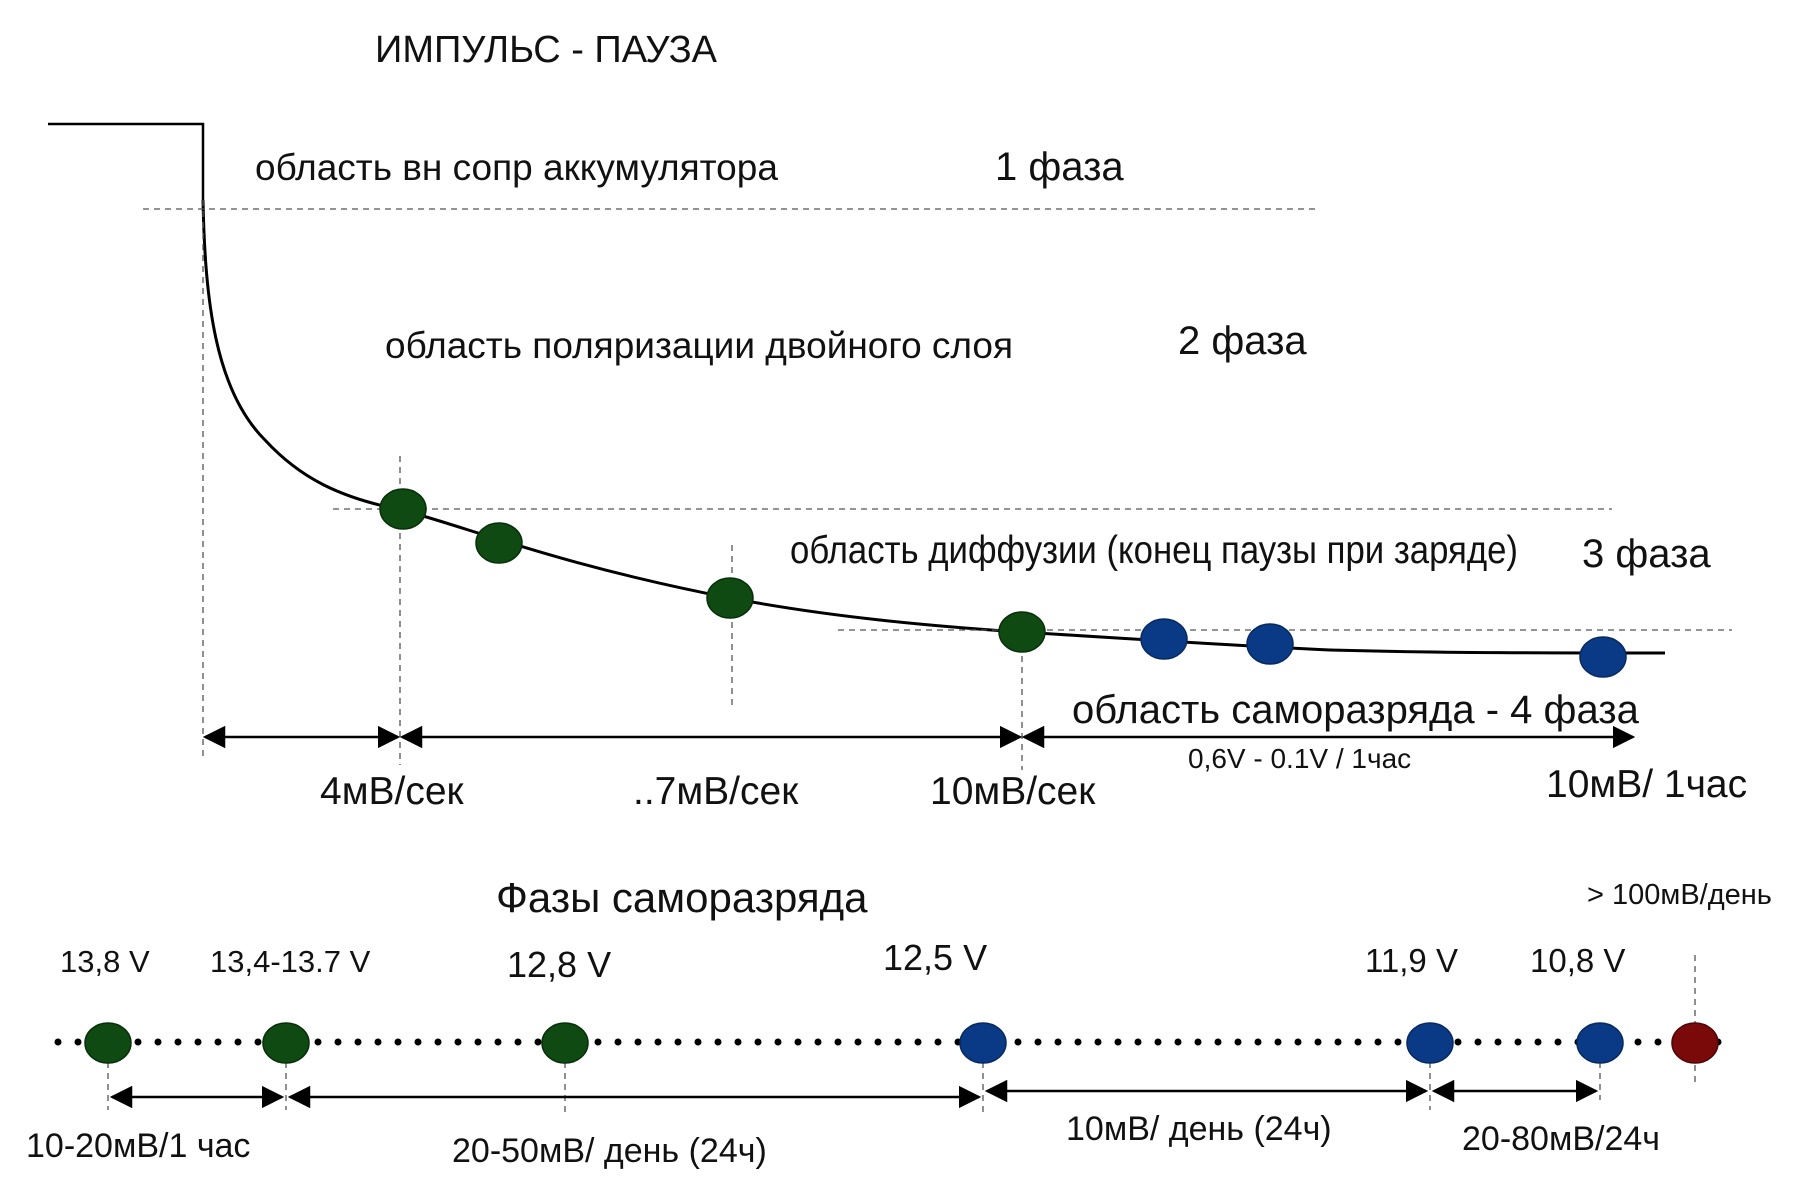 Image resolution: width=1801 pixels, height=1187 pixels. Describe the element at coordinates (559, 964) in the screenshot. I see `voltage-label: 12,8 V` at that location.